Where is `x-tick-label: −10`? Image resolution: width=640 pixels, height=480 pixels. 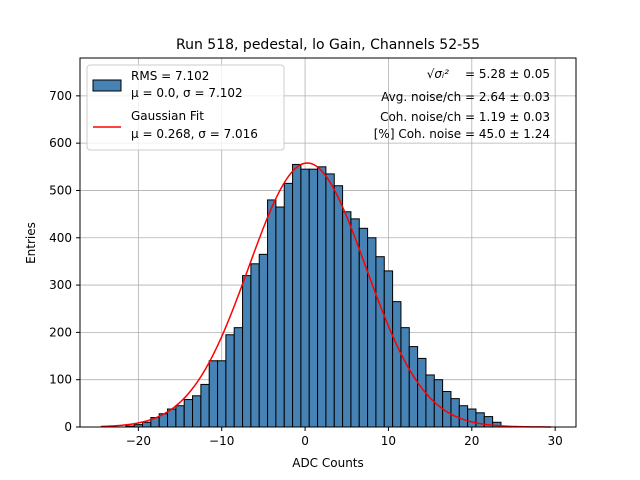
x-tick-label: −10 is located at coordinates (221, 441).